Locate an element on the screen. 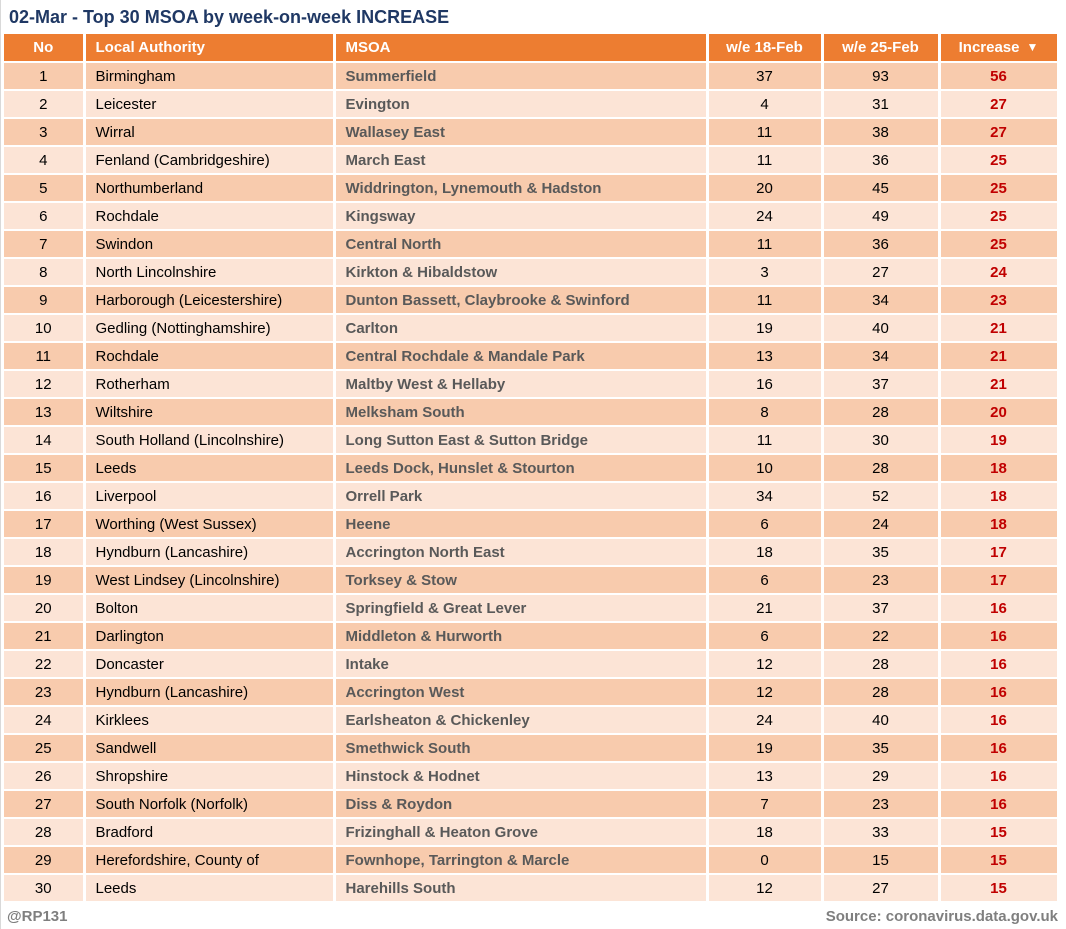 The width and height of the screenshot is (1066, 929). rank-cell: 21 is located at coordinates (45, 636).